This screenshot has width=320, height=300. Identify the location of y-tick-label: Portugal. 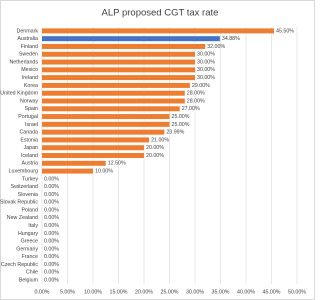
(28, 117).